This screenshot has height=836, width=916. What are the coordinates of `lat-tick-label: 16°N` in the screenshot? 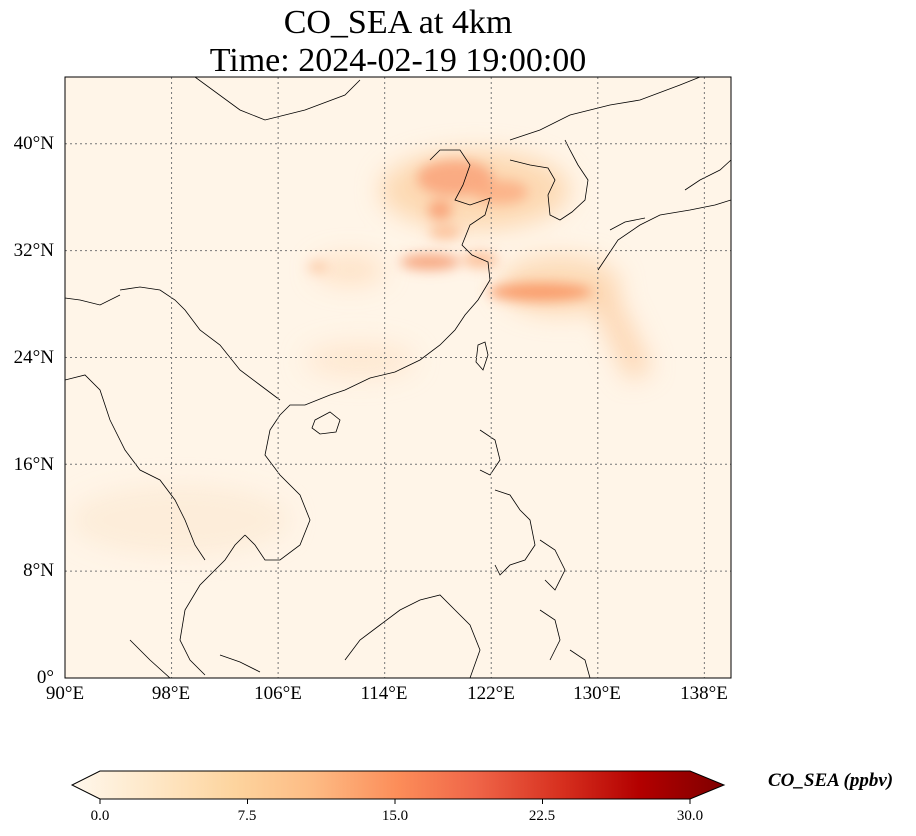 It's located at (33, 464).